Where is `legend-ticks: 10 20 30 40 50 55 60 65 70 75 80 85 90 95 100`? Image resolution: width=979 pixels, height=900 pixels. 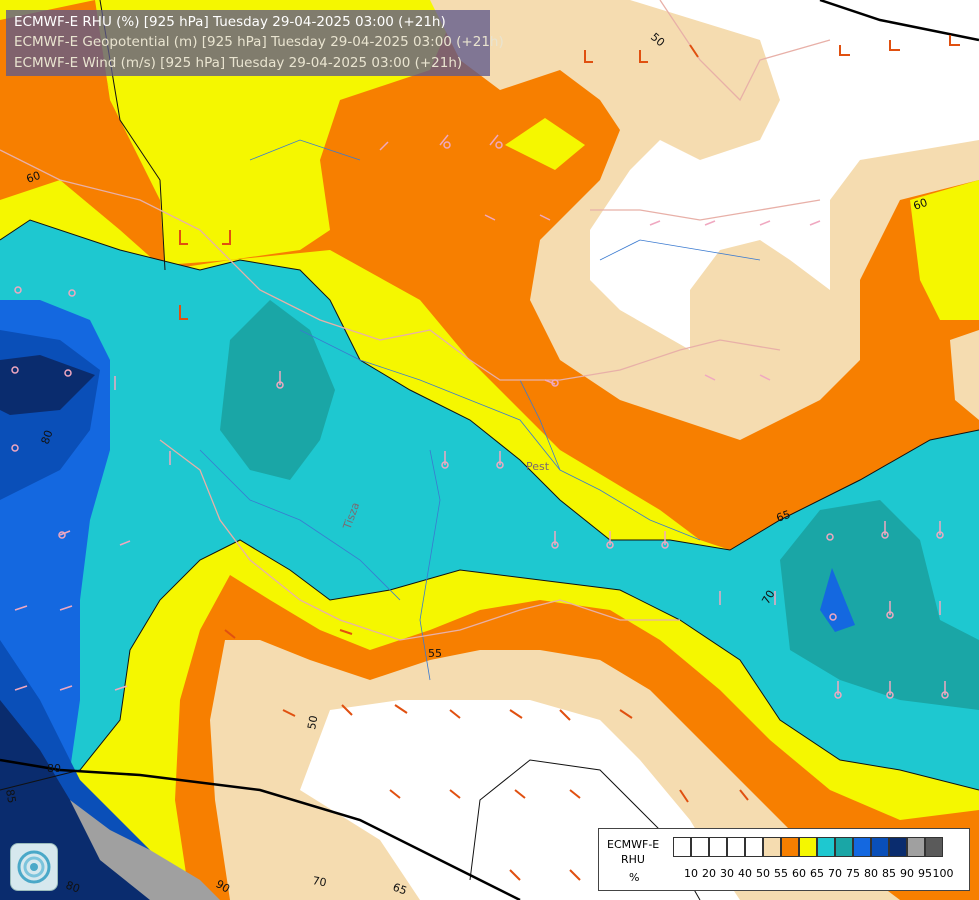 legend-ticks: 10 20 30 40 50 55 60 65 70 75 80 85 90 95 100 is located at coordinates (823, 874).